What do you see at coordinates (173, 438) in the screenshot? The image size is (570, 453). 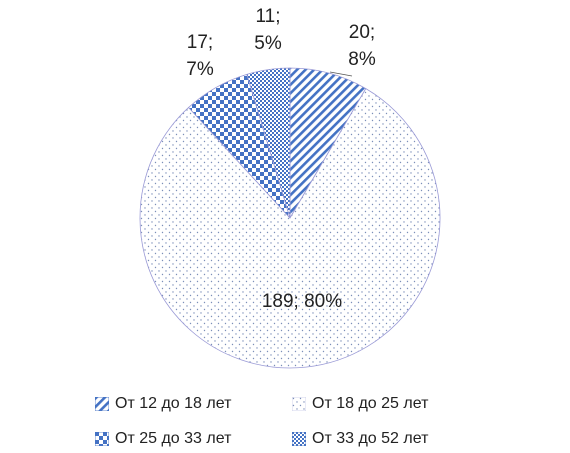 I see `legend-label-25-33: От 25 до 33 лет` at bounding box center [173, 438].